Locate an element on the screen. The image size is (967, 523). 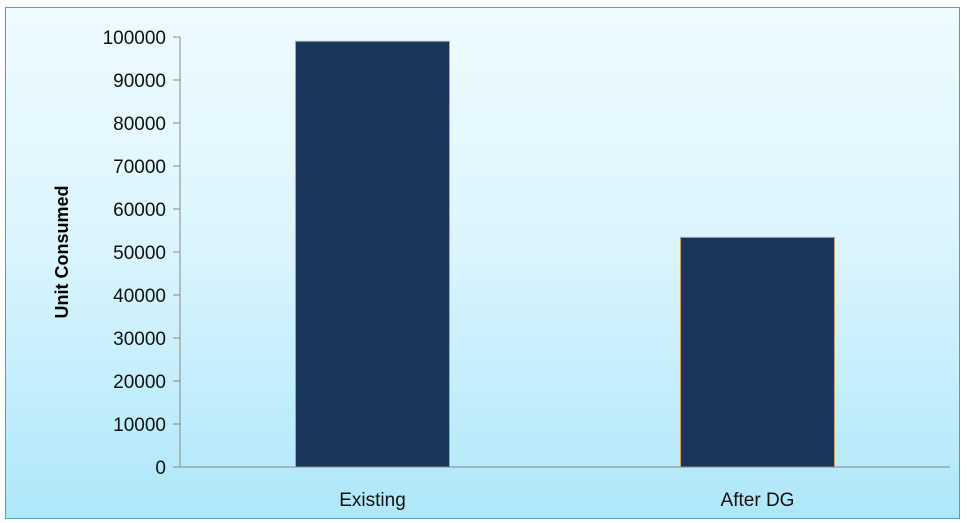
y-axis-title: Unit Consumed is located at coordinates (62, 252).